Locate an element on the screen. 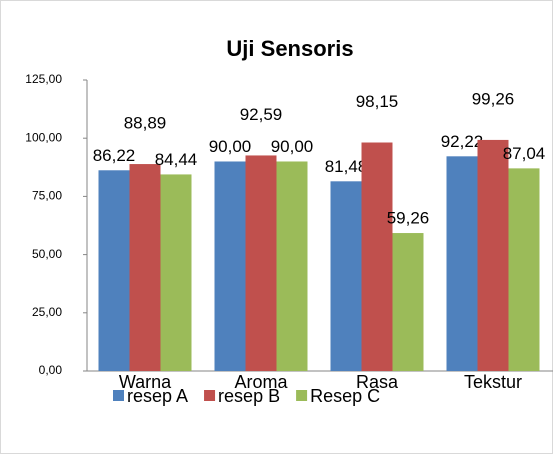 The height and width of the screenshot is (454, 553). x-tick-label: Aroma is located at coordinates (261, 382).